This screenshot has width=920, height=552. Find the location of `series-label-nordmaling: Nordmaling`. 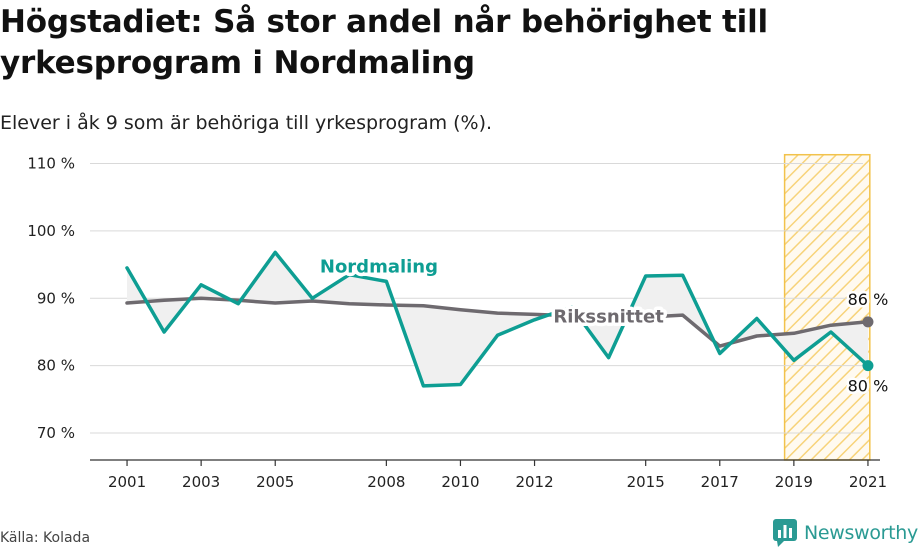

series-label-nordmaling: Nordmaling is located at coordinates (379, 267).